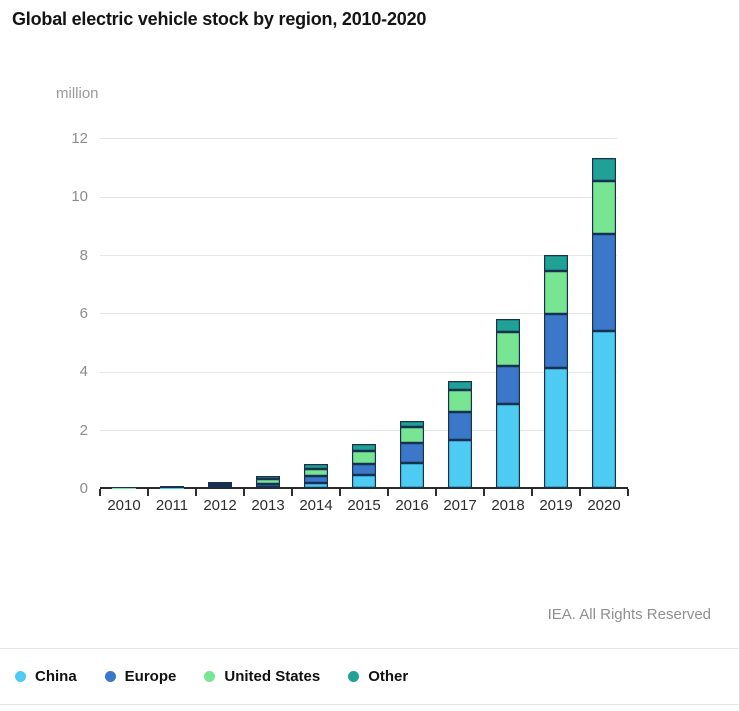  I want to click on gridline-y2, so click(358, 431).